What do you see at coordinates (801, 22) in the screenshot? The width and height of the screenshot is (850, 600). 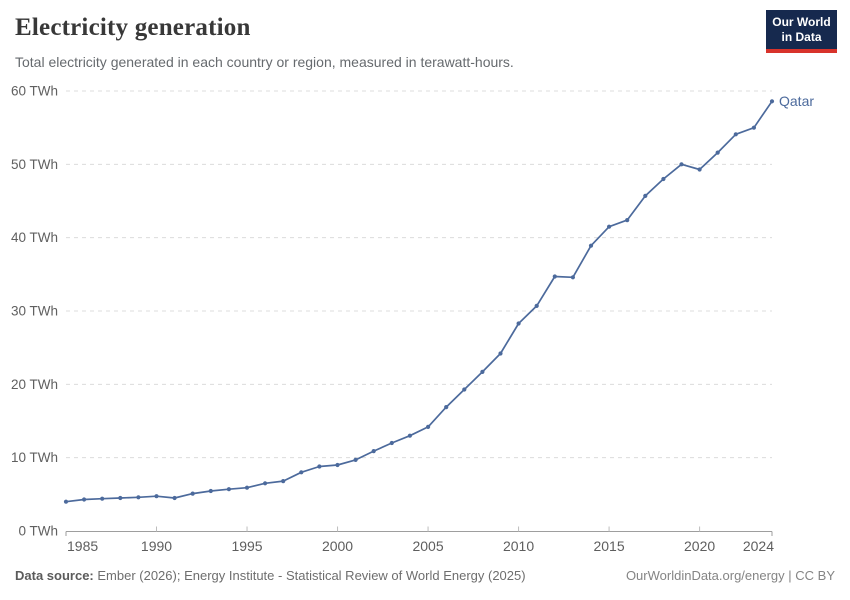 I see `owid-logo-line1: Our World` at bounding box center [801, 22].